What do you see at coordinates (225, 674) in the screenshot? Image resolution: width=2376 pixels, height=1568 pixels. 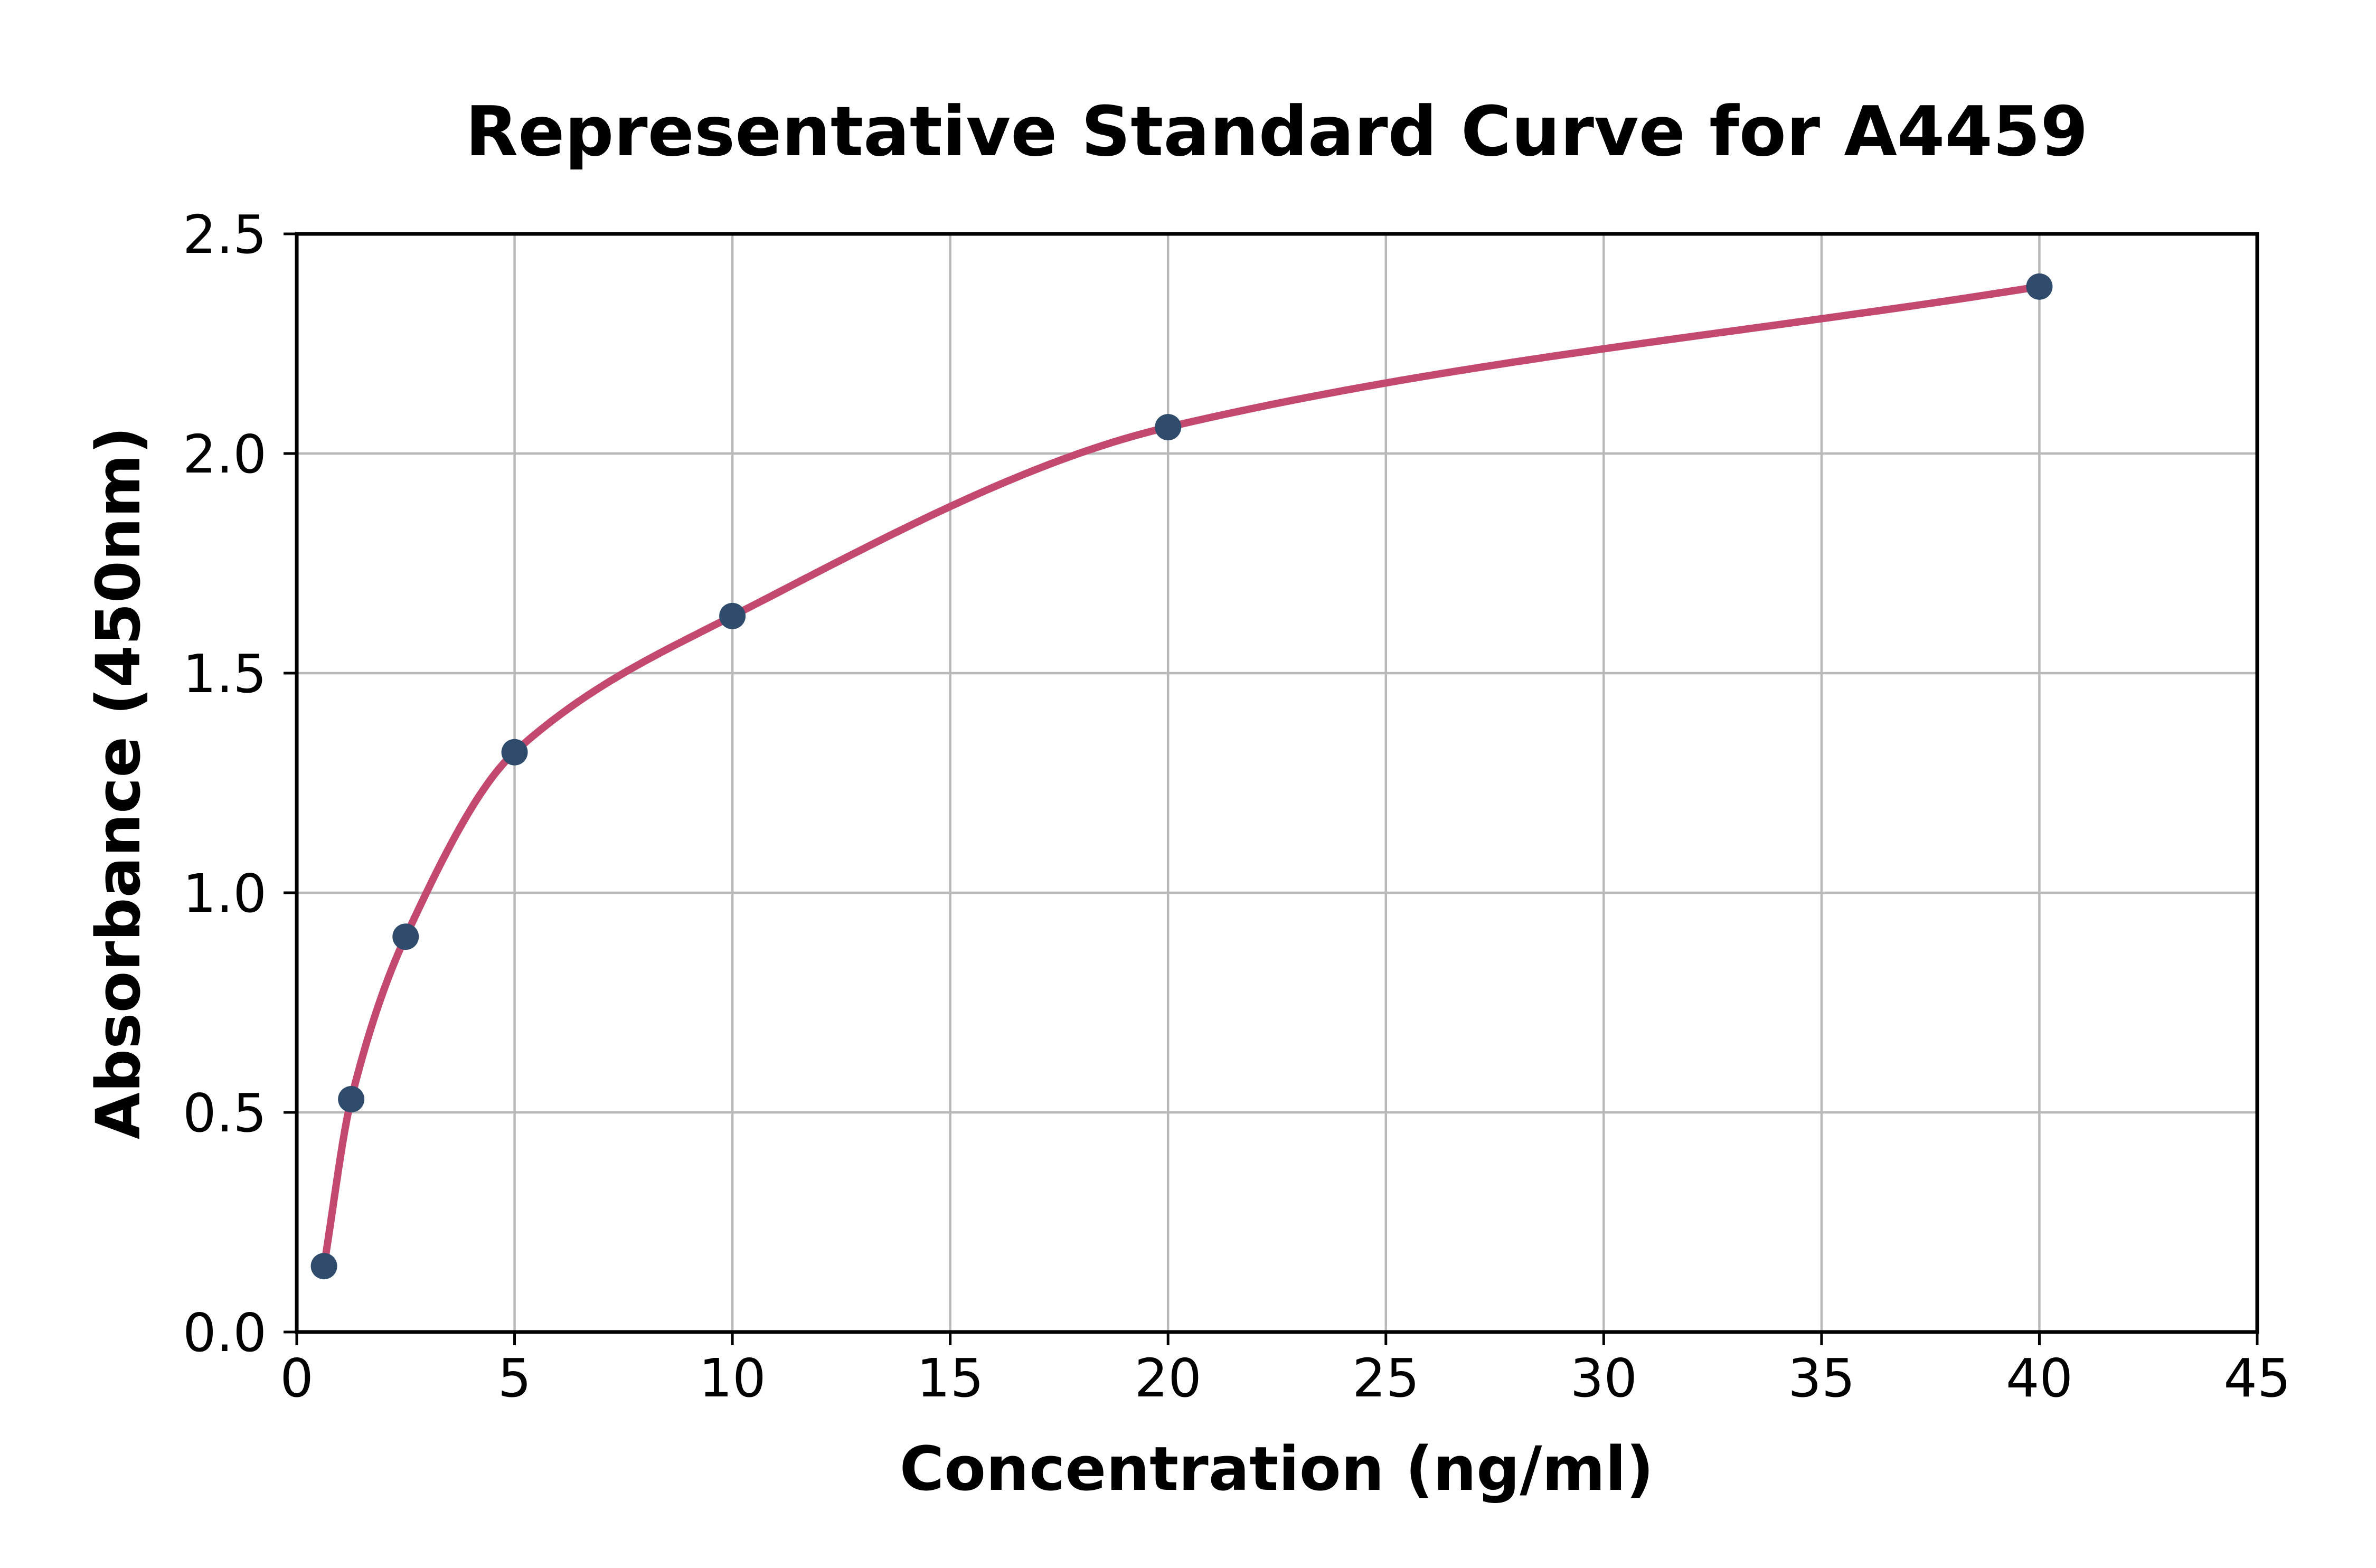 I see `y-tick-label: 1.5` at bounding box center [225, 674].